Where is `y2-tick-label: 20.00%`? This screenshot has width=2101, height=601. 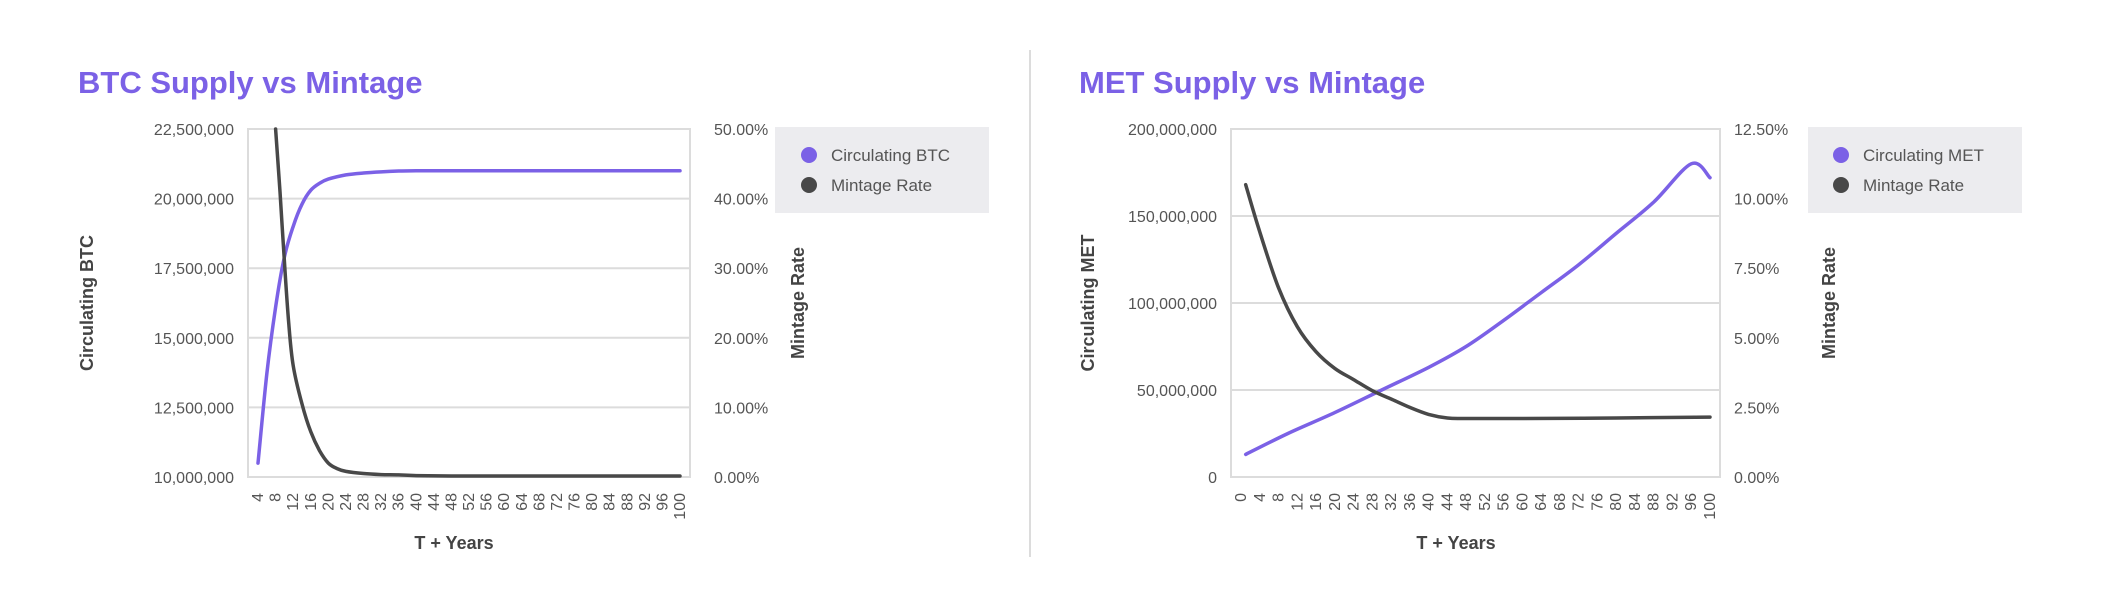 y2-tick-label: 20.00% is located at coordinates (741, 339).